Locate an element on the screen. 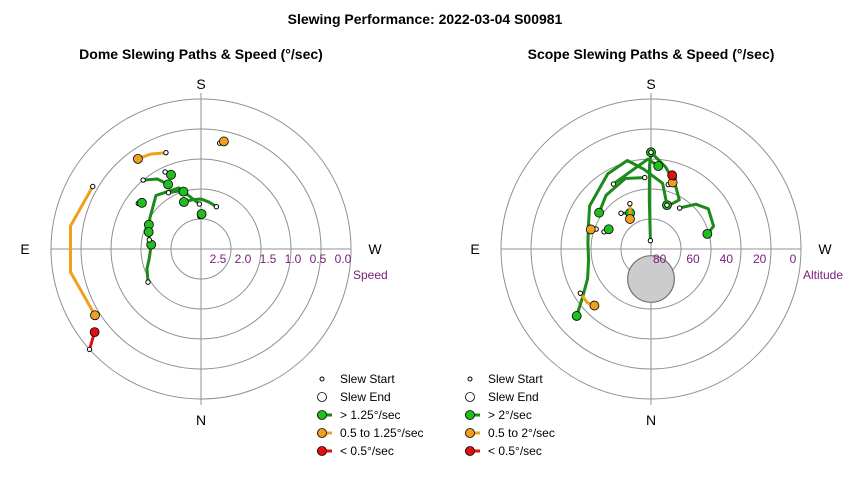  radial-tick-label: 0 is located at coordinates (793, 259).